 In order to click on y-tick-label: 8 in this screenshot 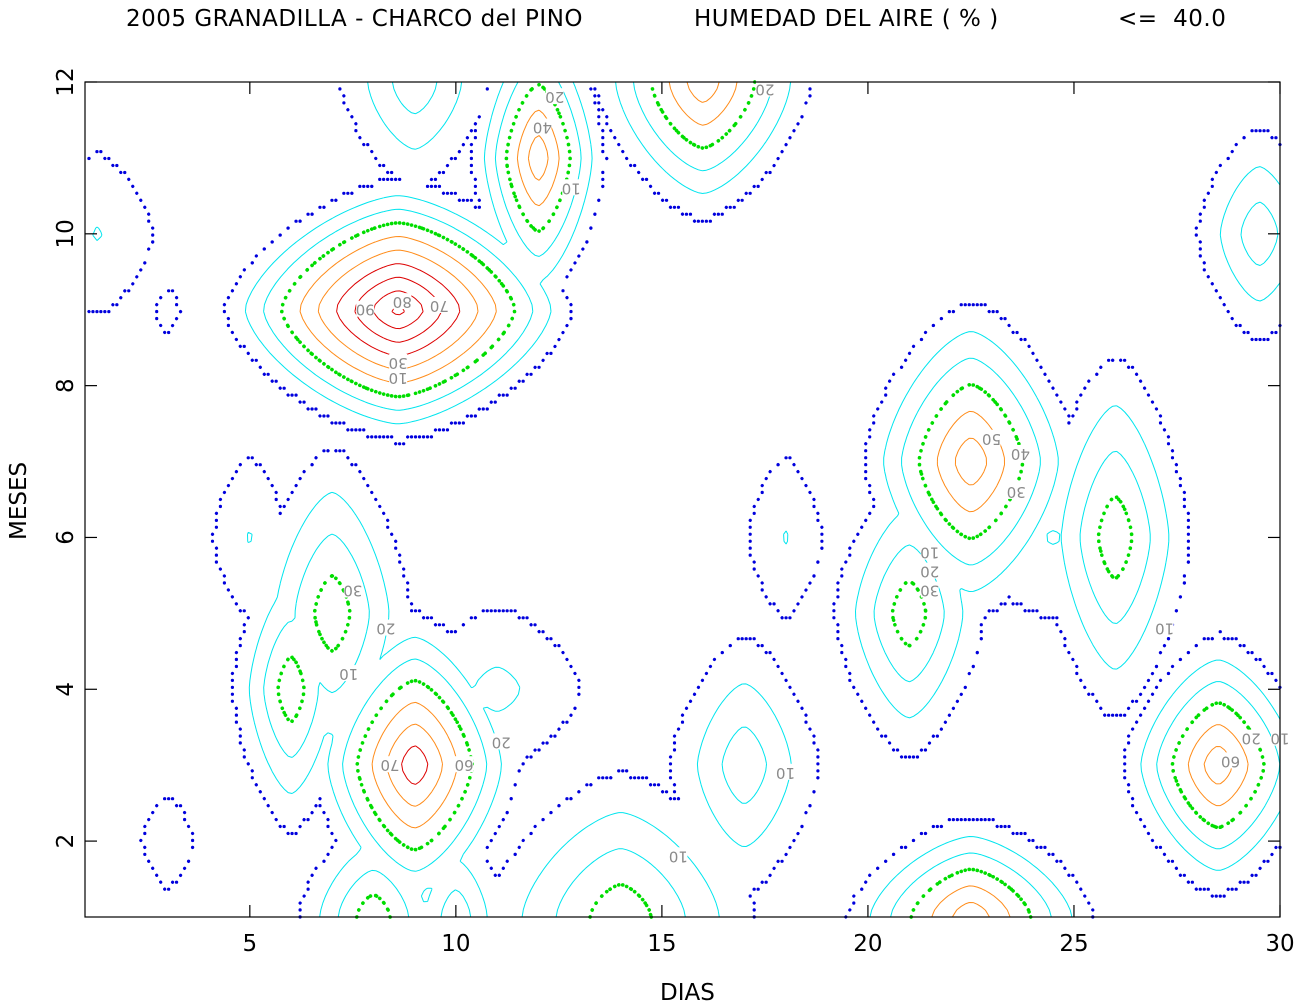, I will do `click(66, 385)`.